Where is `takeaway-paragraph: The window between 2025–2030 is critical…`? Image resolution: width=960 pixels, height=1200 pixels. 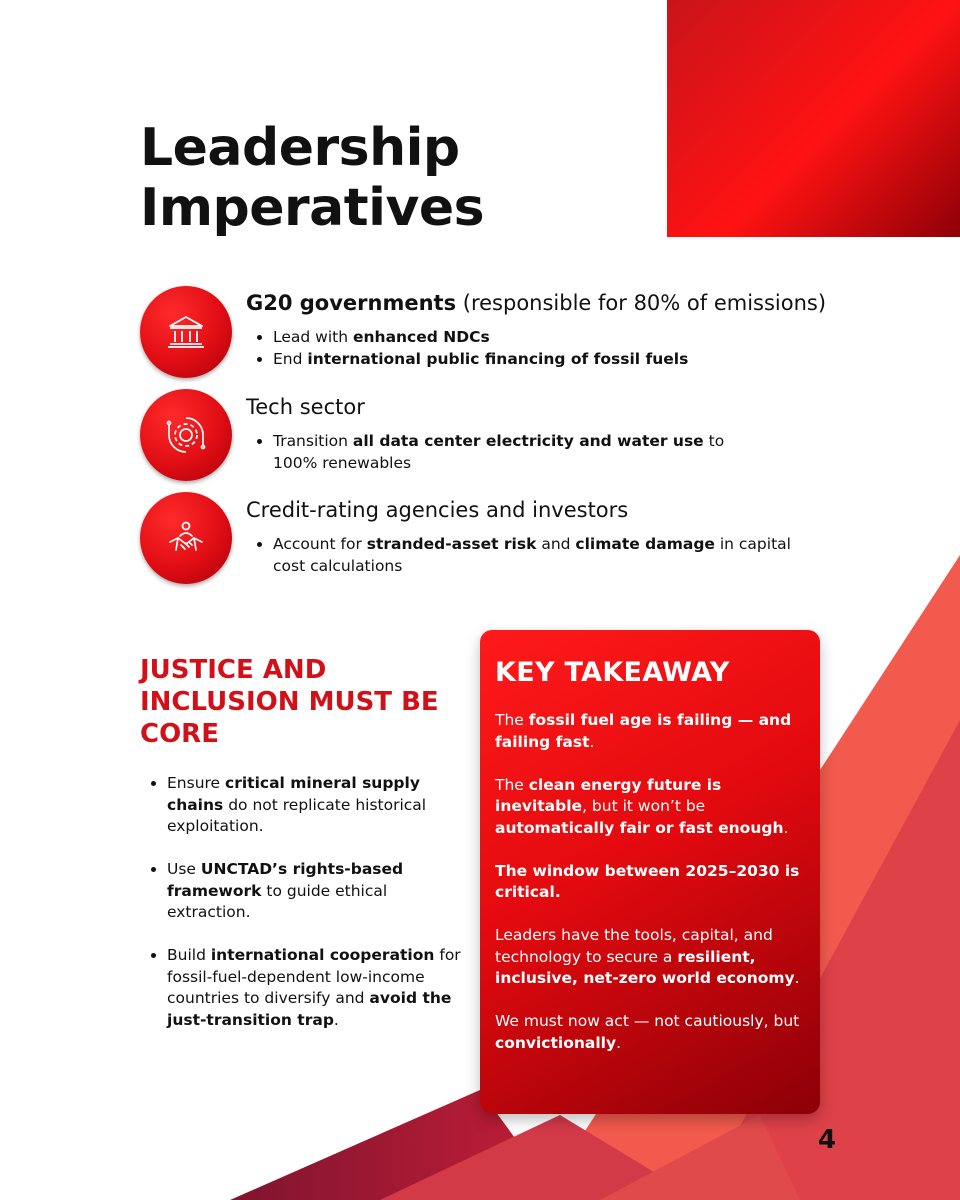
takeaway-paragraph: The window between 2025–2030 is critical… is located at coordinates (647, 881).